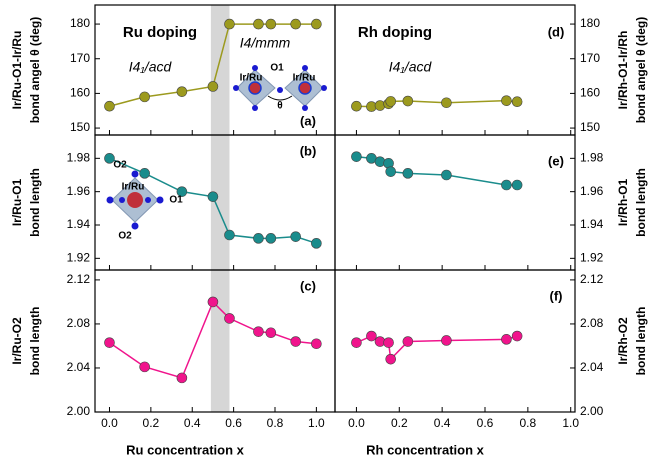  Describe the element at coordinates (592, 158) in the screenshot. I see `y-tick-label: 1.98` at that location.